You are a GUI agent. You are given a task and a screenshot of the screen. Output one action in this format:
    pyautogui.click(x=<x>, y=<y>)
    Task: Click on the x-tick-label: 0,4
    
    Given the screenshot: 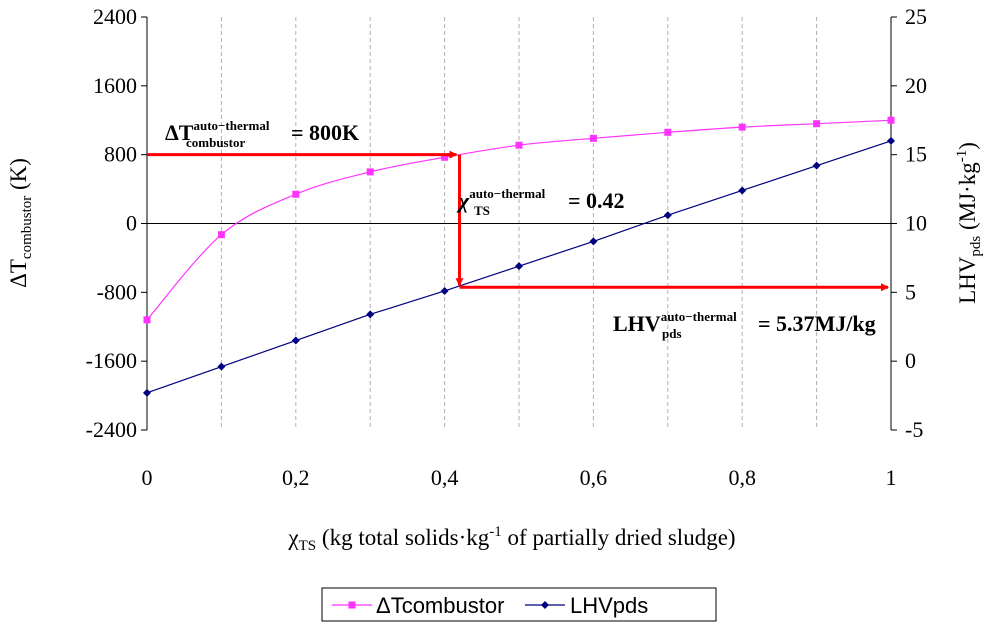 What is the action you would take?
    pyautogui.click(x=445, y=477)
    